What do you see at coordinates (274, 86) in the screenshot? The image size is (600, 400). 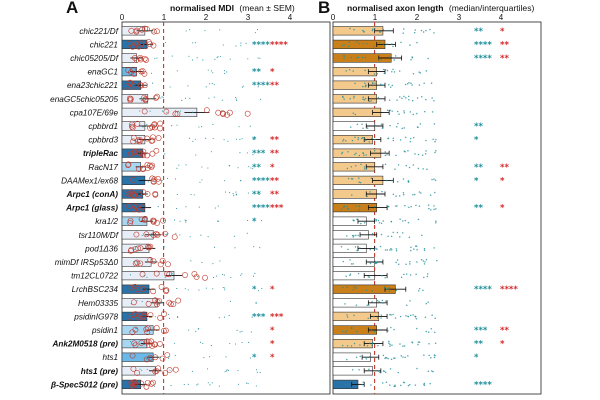 I see `stars-red-a: **` at bounding box center [274, 86].